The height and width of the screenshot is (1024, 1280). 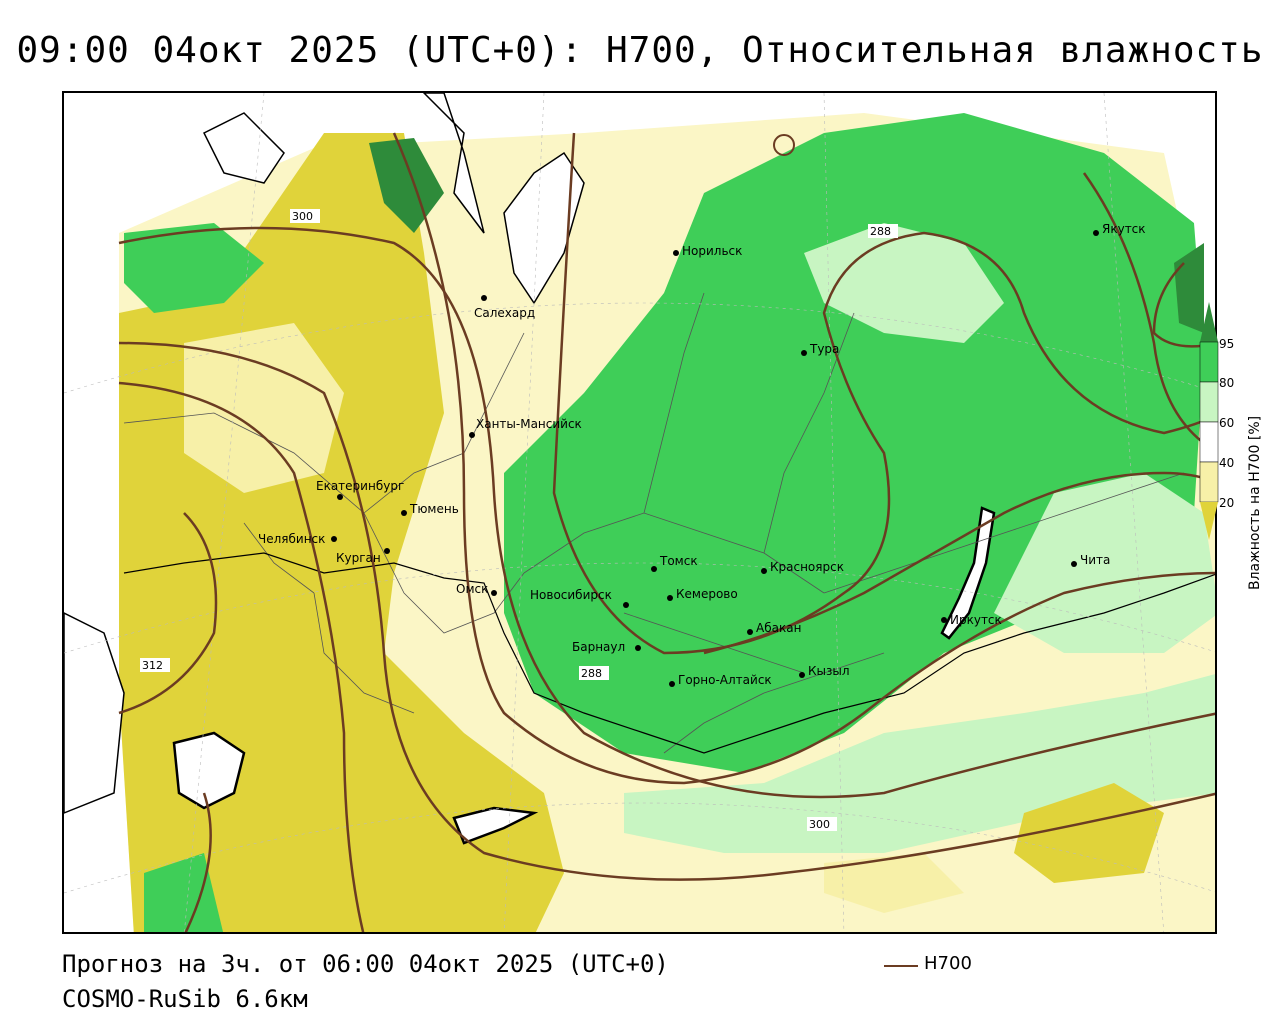 I want to click on colorbar, so click(x=1209, y=421).